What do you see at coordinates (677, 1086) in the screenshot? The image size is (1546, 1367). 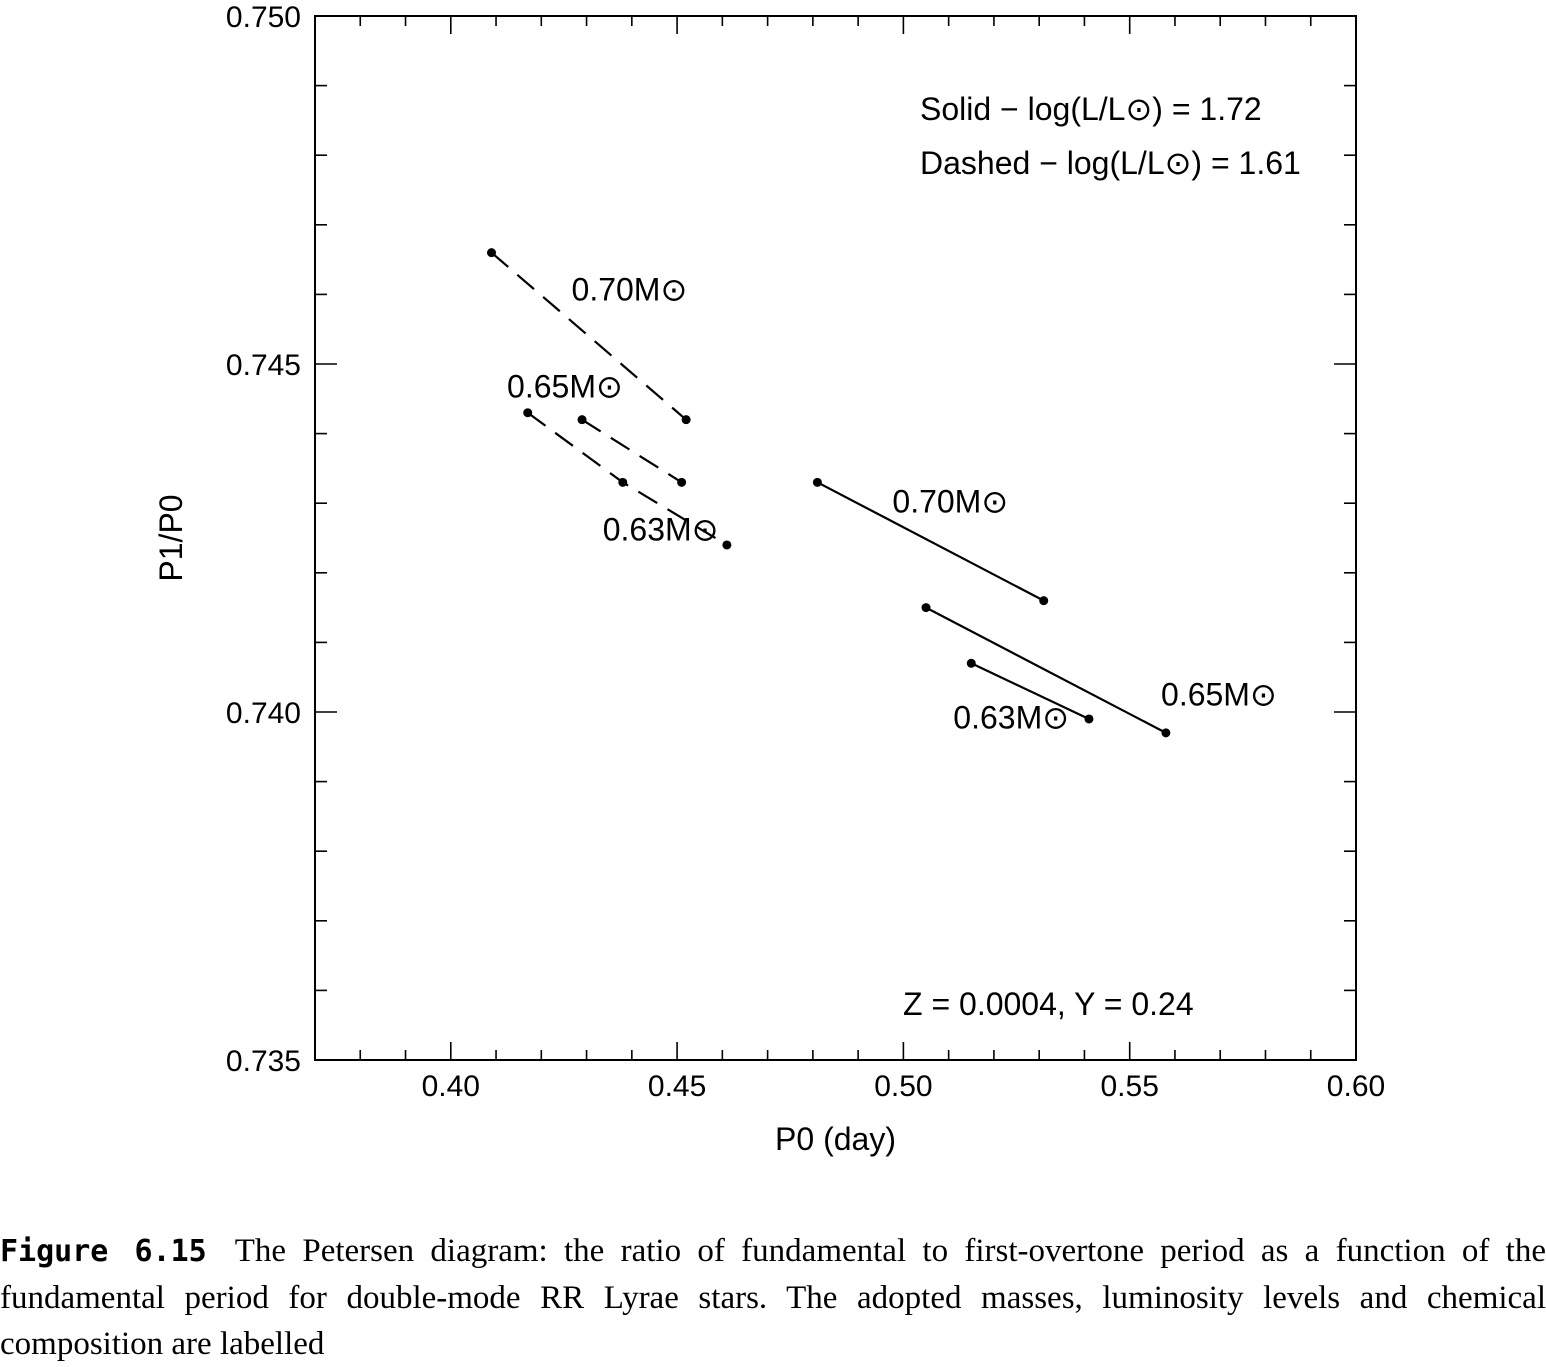 I see `x-tick-label: 0.45` at bounding box center [677, 1086].